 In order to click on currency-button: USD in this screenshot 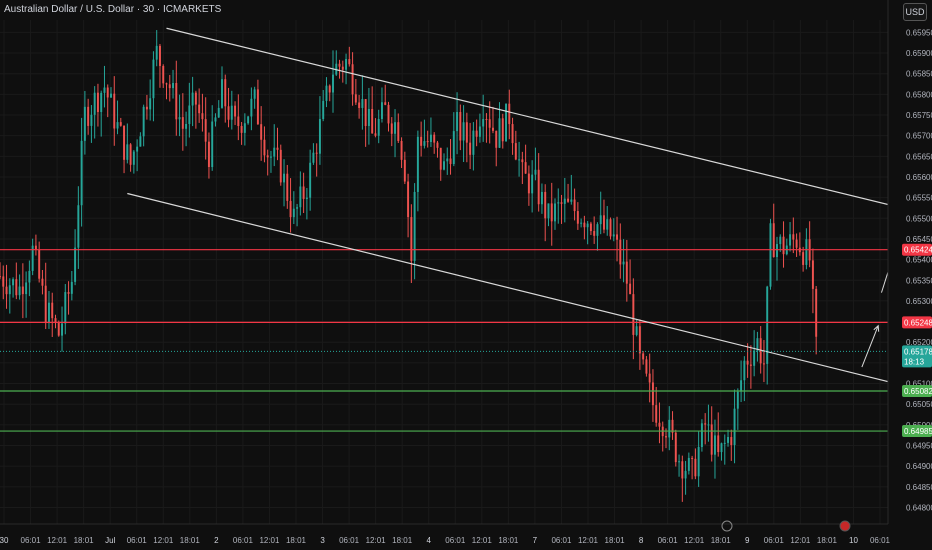, I will do `click(915, 12)`.